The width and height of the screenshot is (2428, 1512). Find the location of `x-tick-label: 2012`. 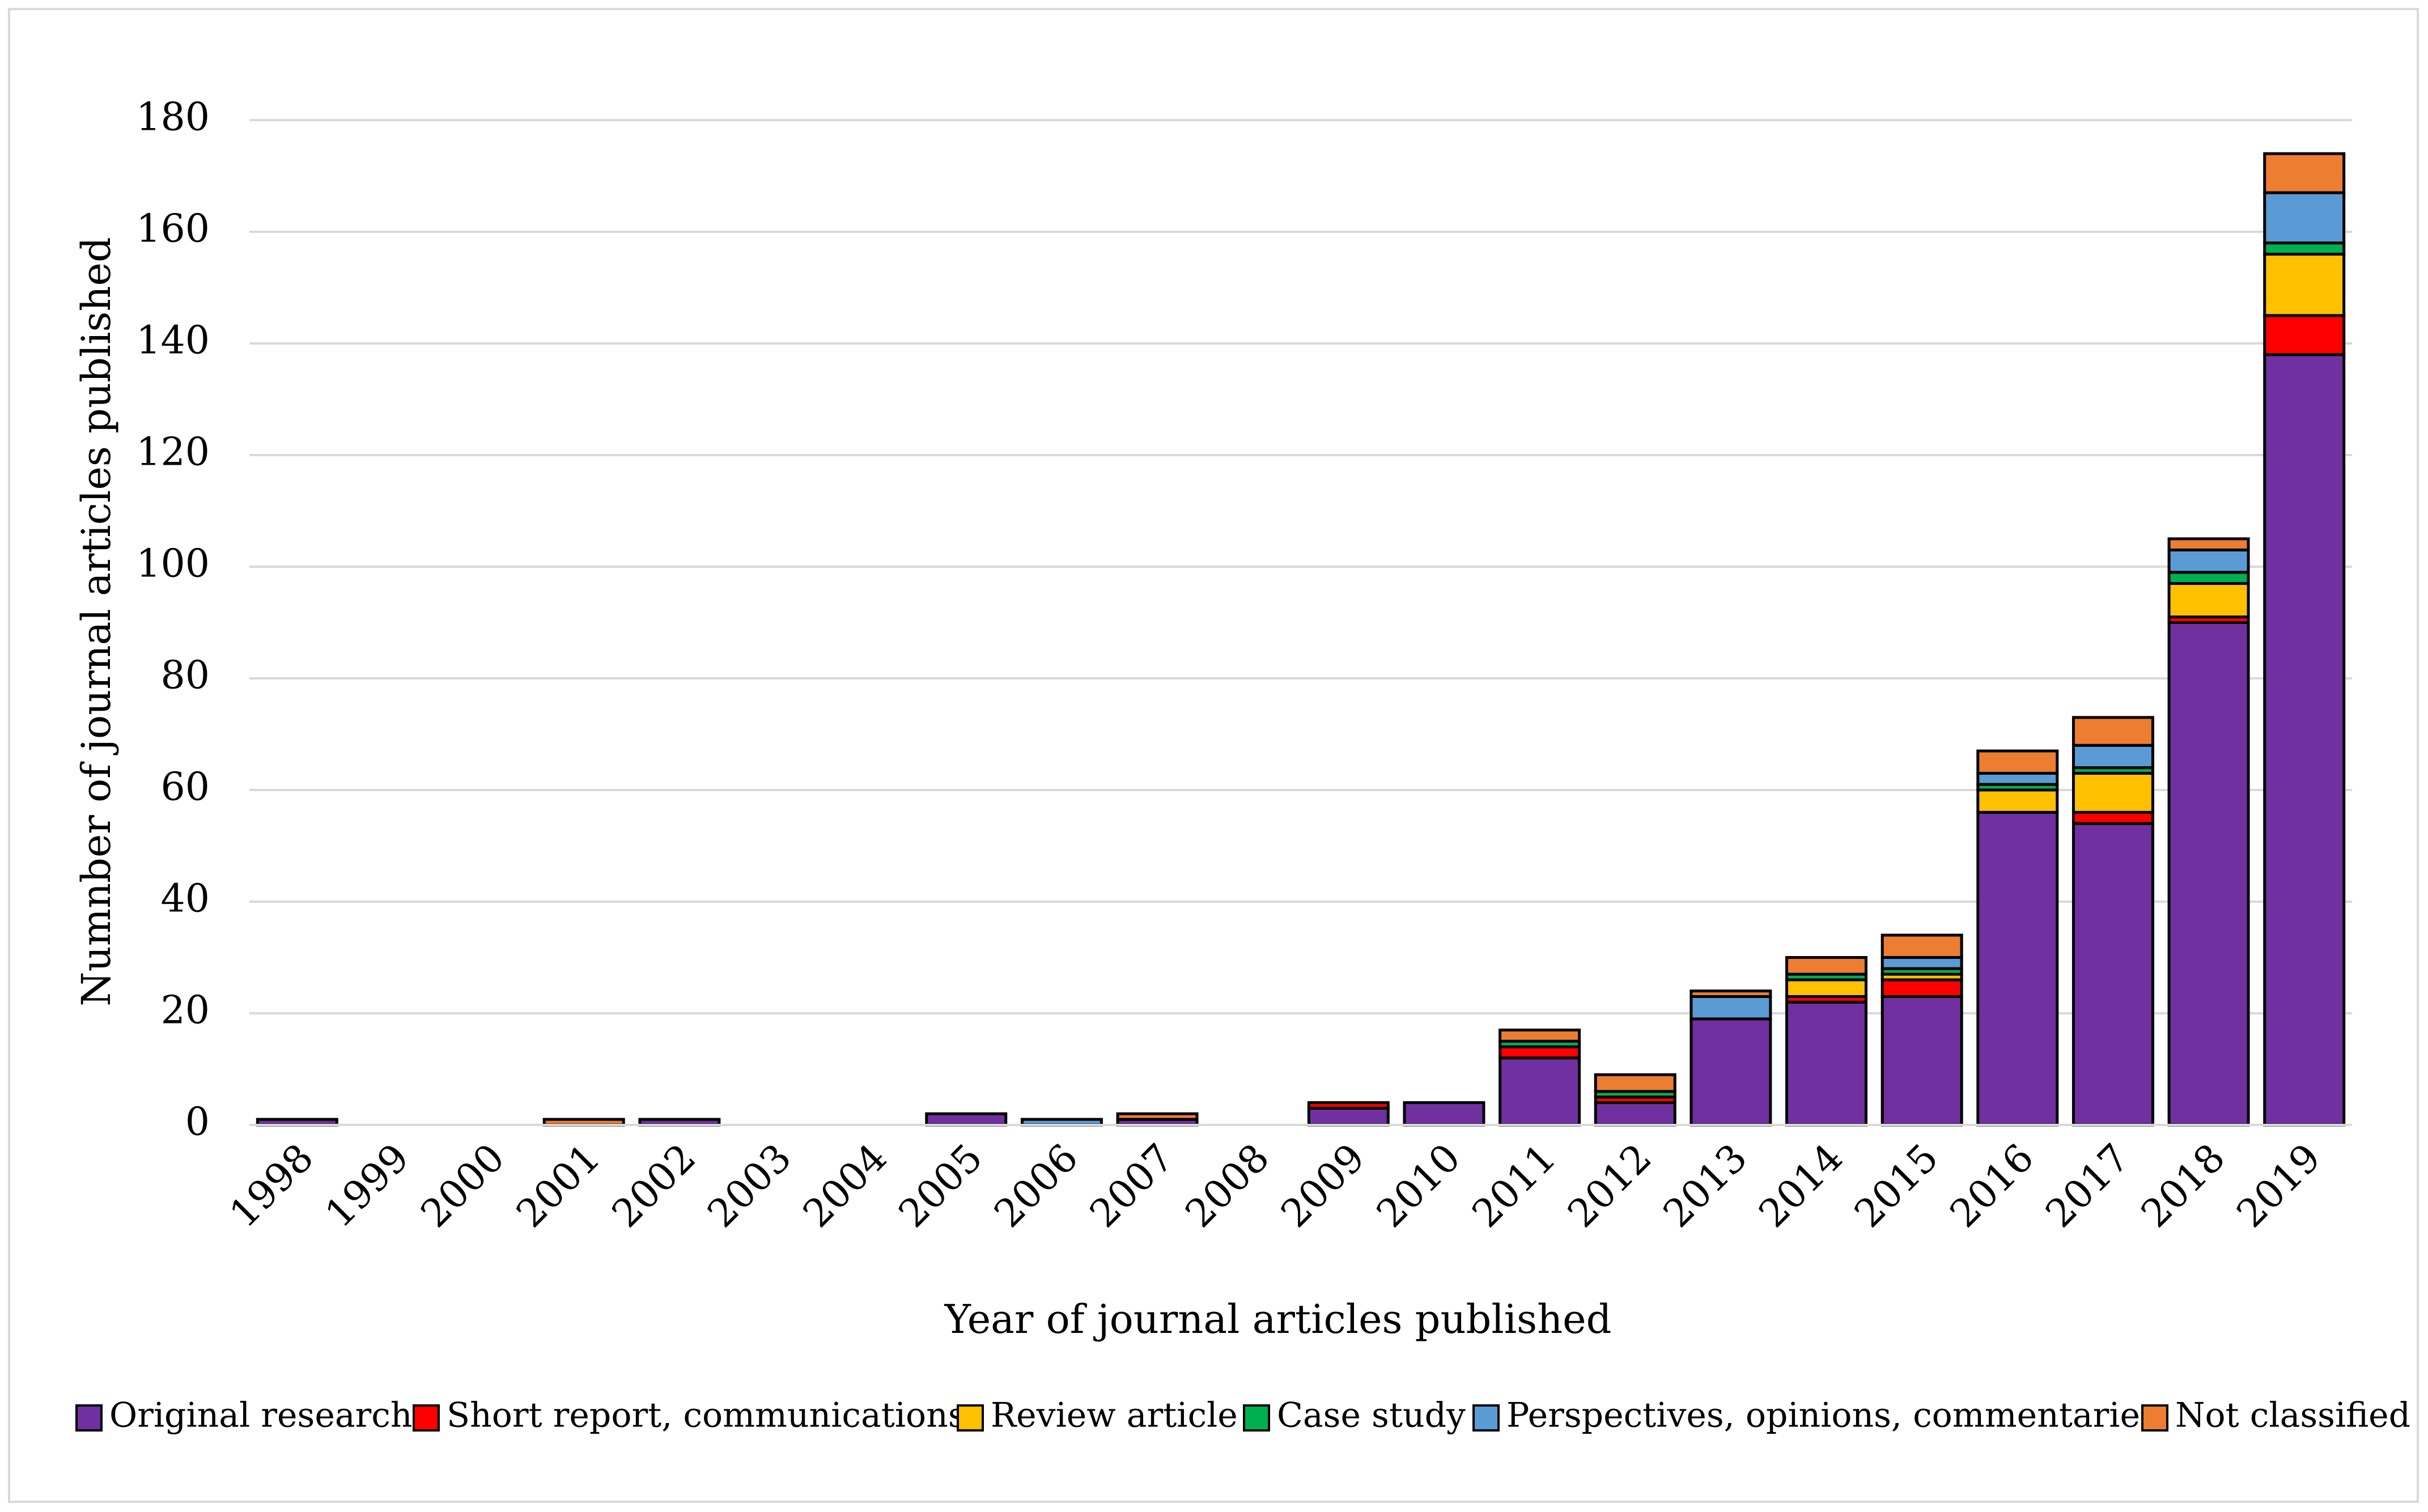

x-tick-label: 2012 is located at coordinates (1609, 1187).